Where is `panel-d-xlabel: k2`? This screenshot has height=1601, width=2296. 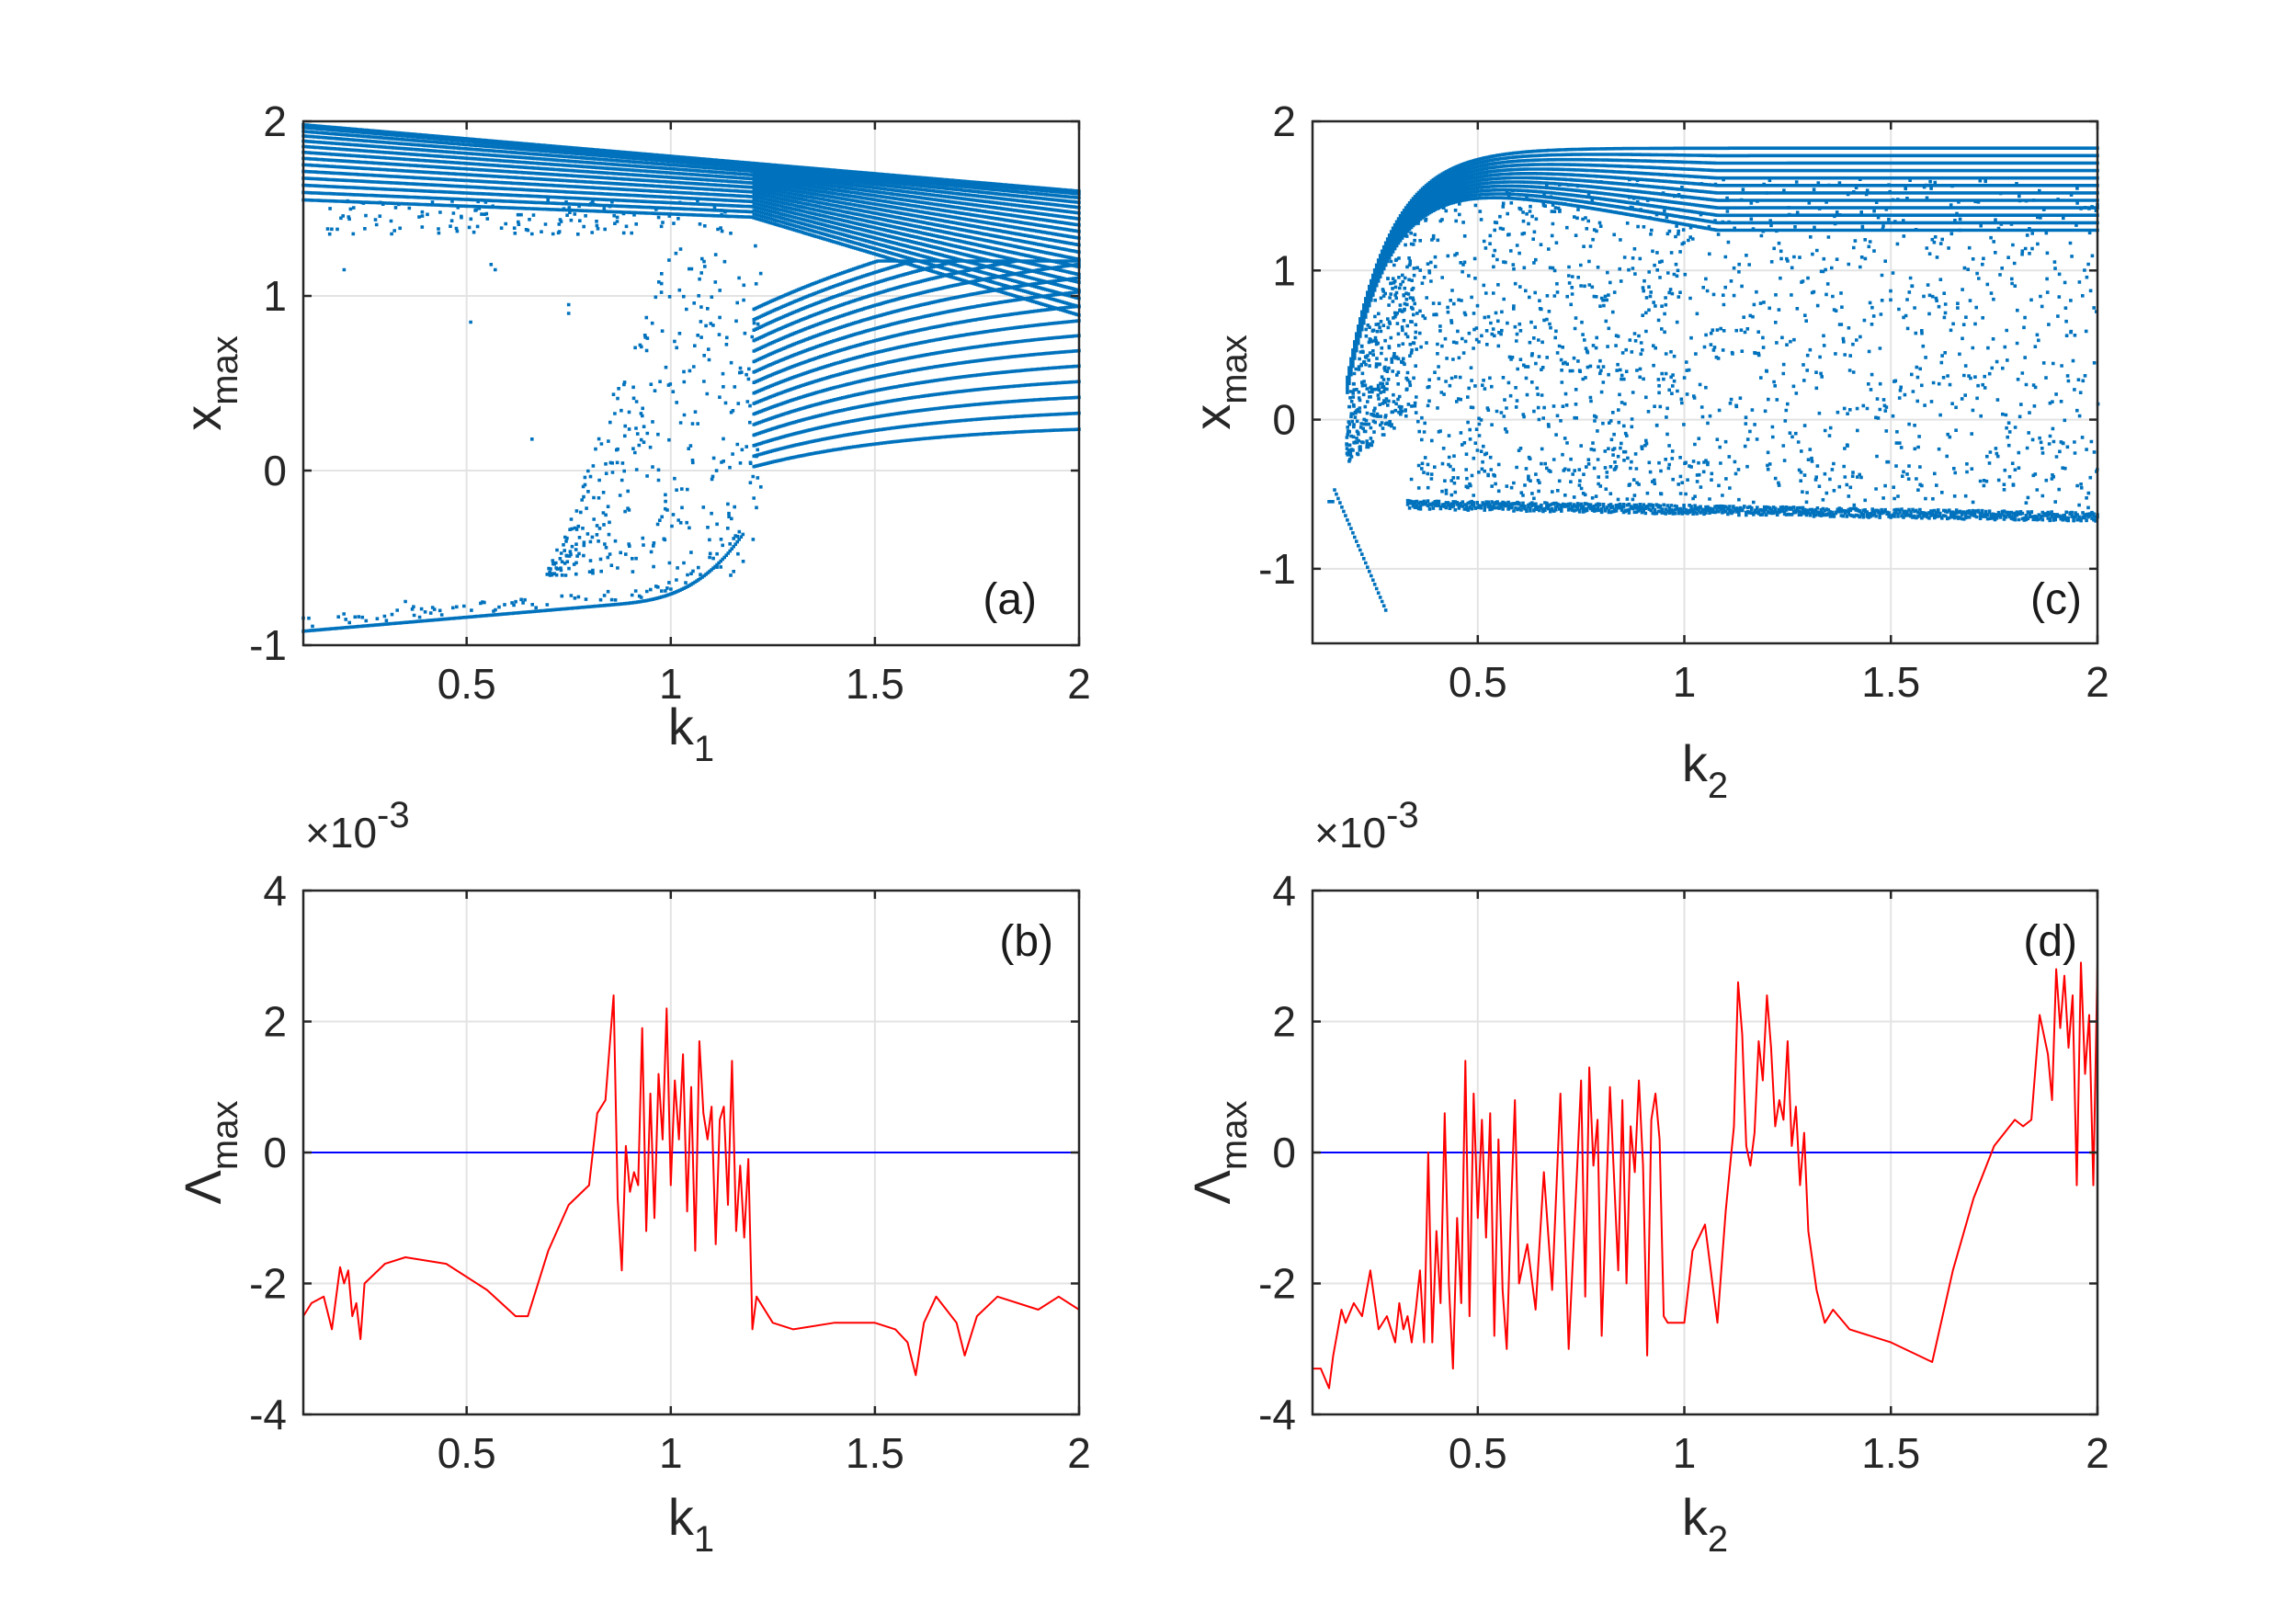 panel-d-xlabel: k2 is located at coordinates (1705, 1524).